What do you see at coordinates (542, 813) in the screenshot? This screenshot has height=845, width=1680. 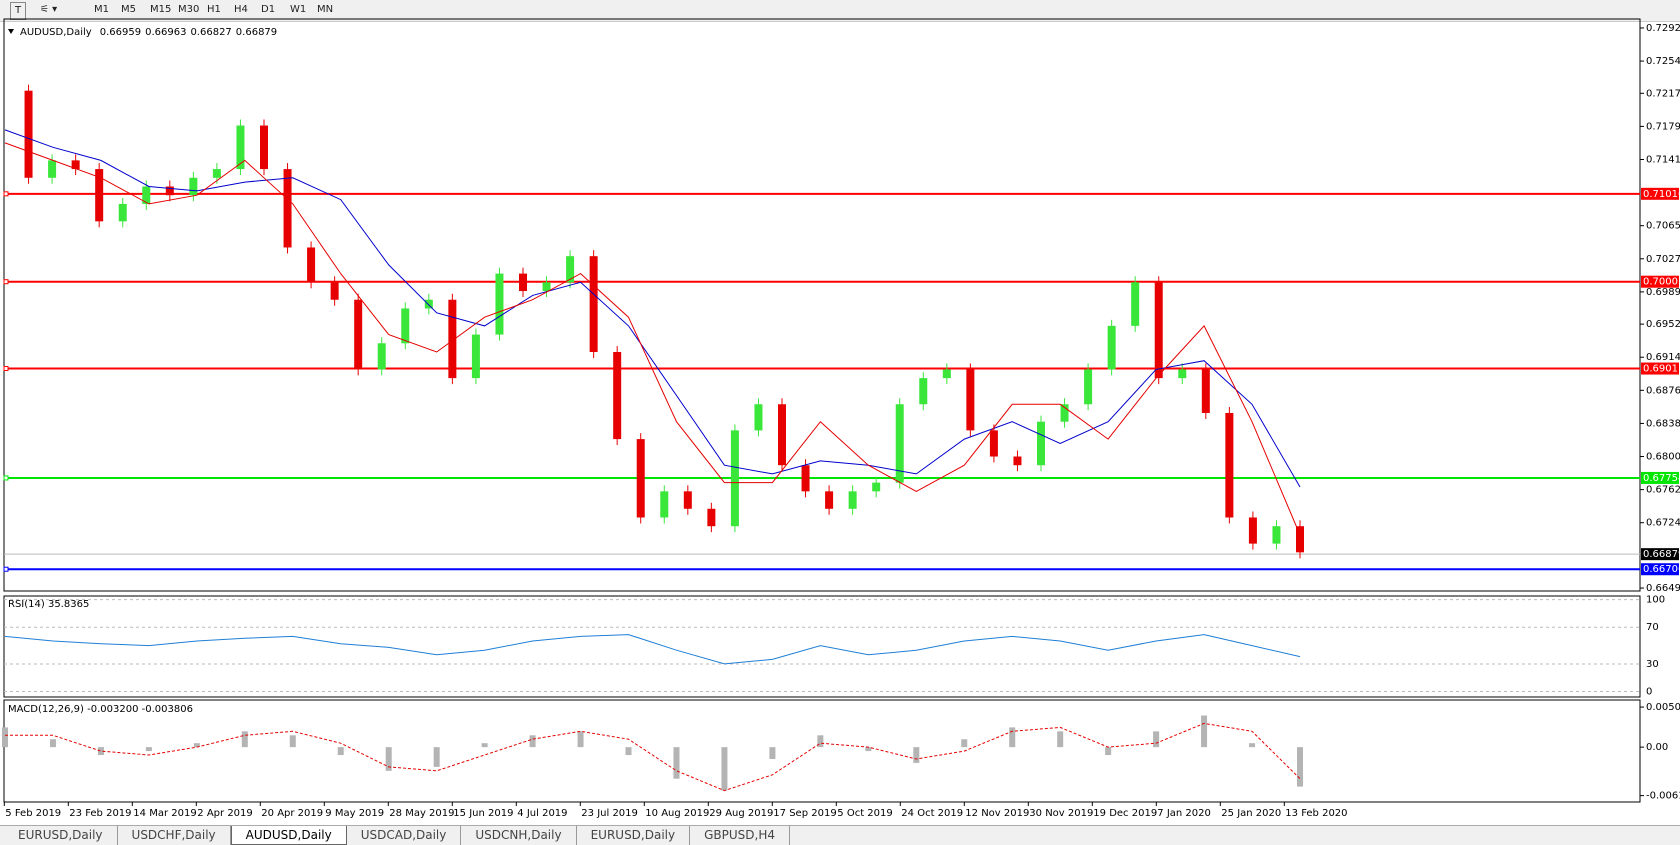 I see `date-label: 4 Jul 2019` at bounding box center [542, 813].